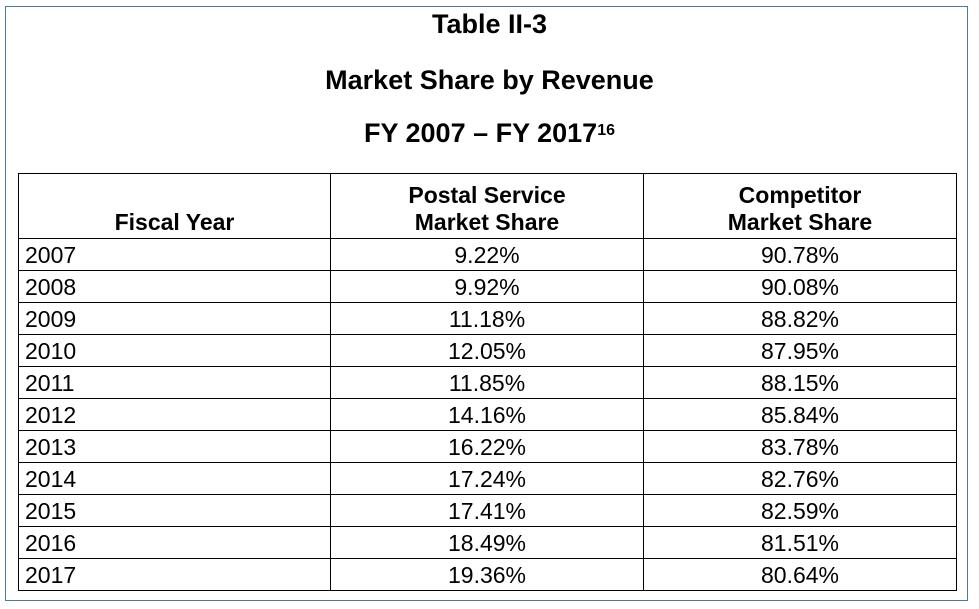  What do you see at coordinates (174, 286) in the screenshot?
I see `cell-year: 2008` at bounding box center [174, 286].